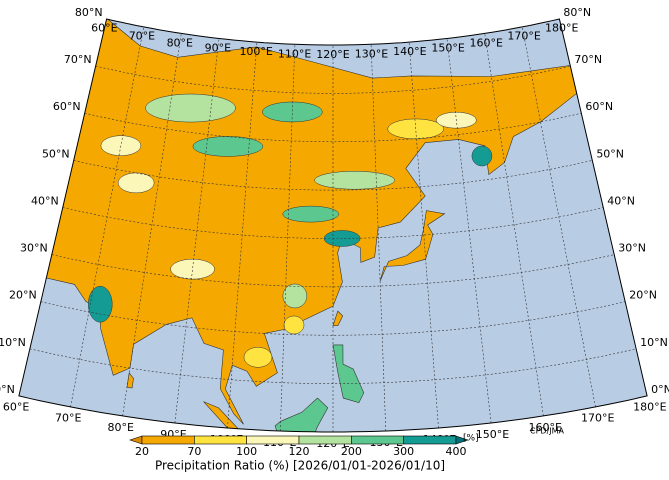 This screenshot has height=480, width=669. Describe the element at coordinates (654, 342) in the screenshot. I see `lat-label-right: 10°N` at that location.